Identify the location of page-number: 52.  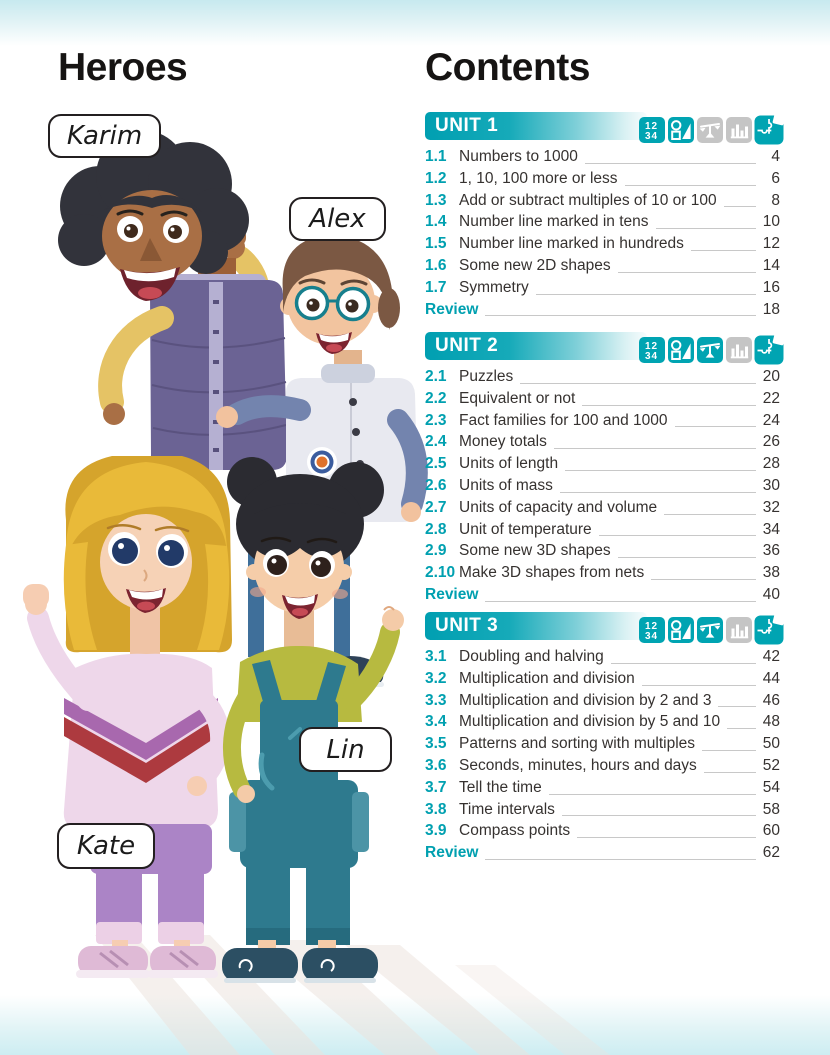
(771, 765).